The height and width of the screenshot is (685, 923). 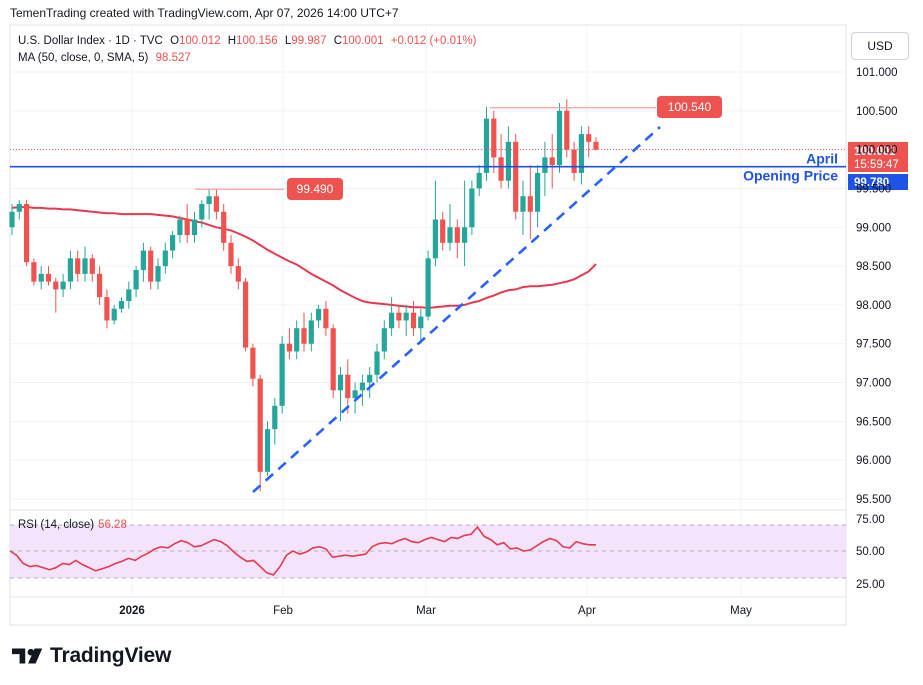 I want to click on low-value: 99.987, so click(x=309, y=41).